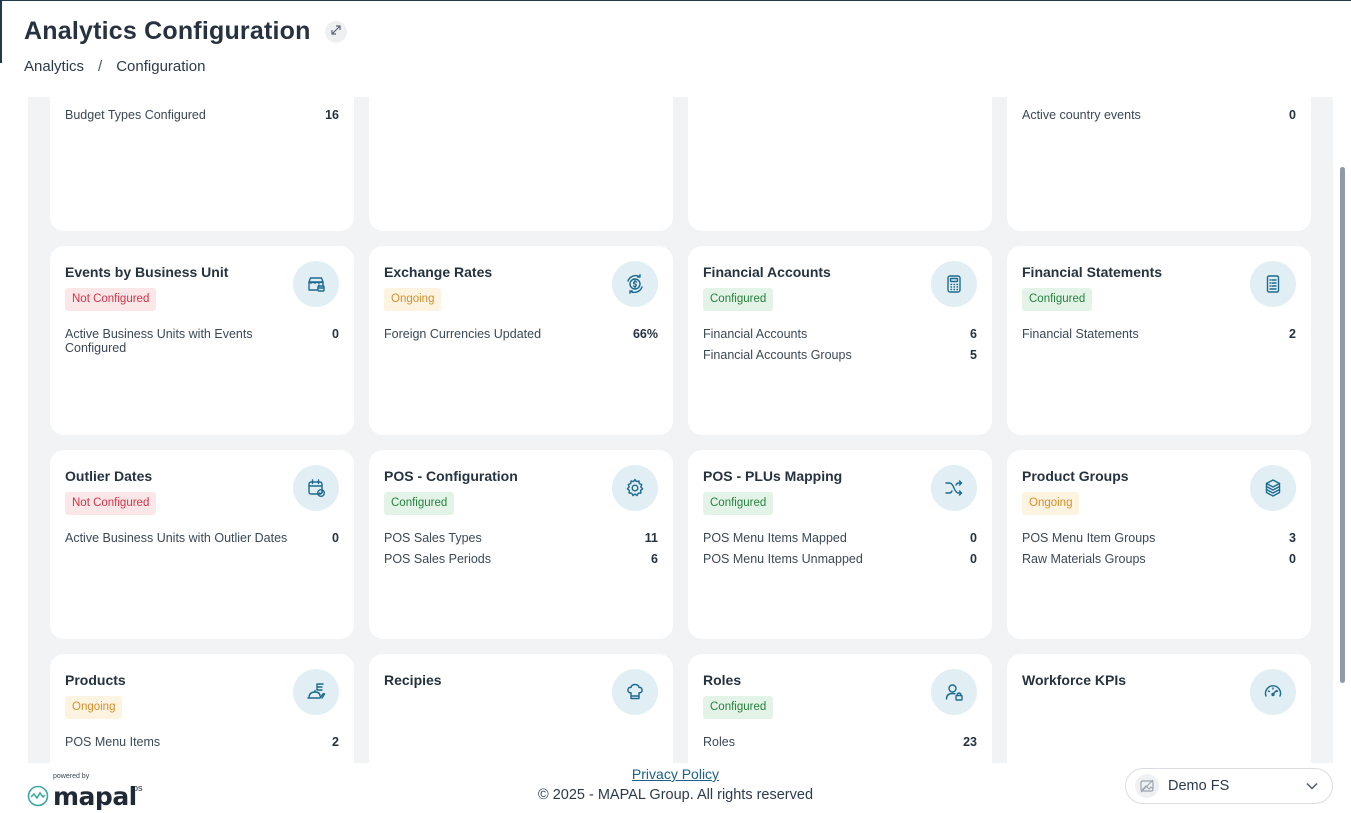 This screenshot has height=813, width=1351. What do you see at coordinates (954, 692) in the screenshot?
I see `user-lock-icon` at bounding box center [954, 692].